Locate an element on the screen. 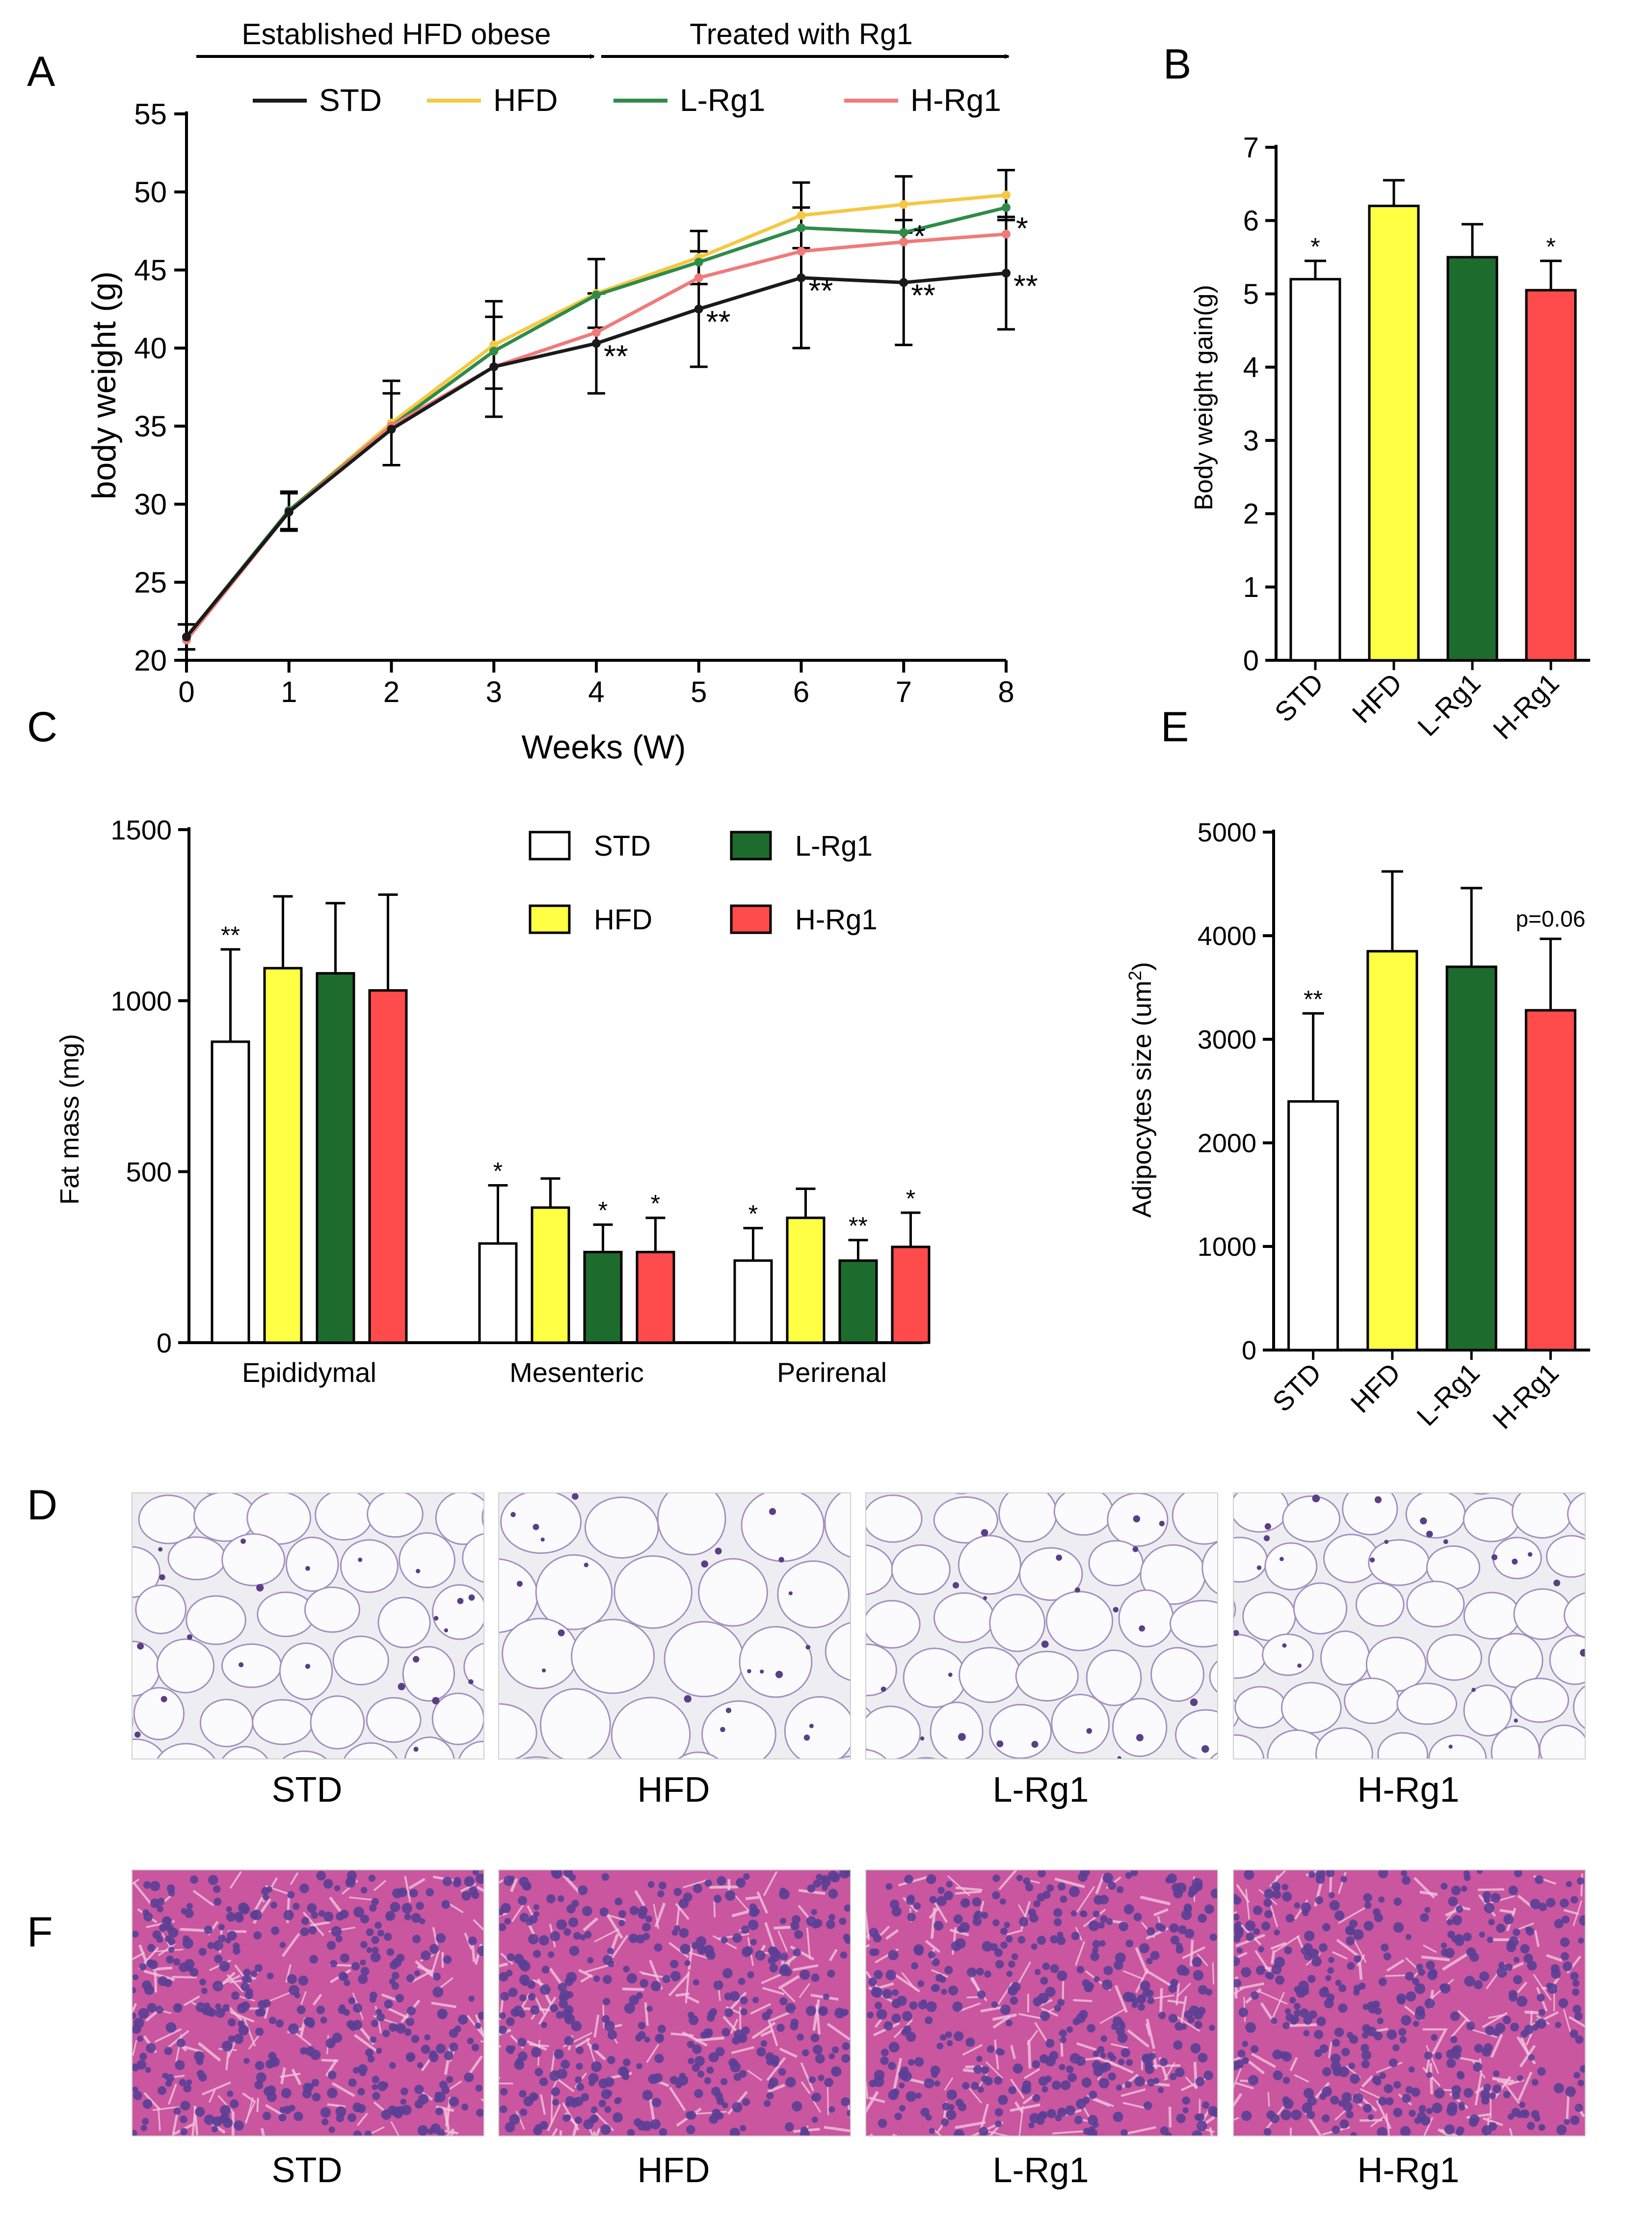  bar-epididymal-hfd is located at coordinates (283, 1155).